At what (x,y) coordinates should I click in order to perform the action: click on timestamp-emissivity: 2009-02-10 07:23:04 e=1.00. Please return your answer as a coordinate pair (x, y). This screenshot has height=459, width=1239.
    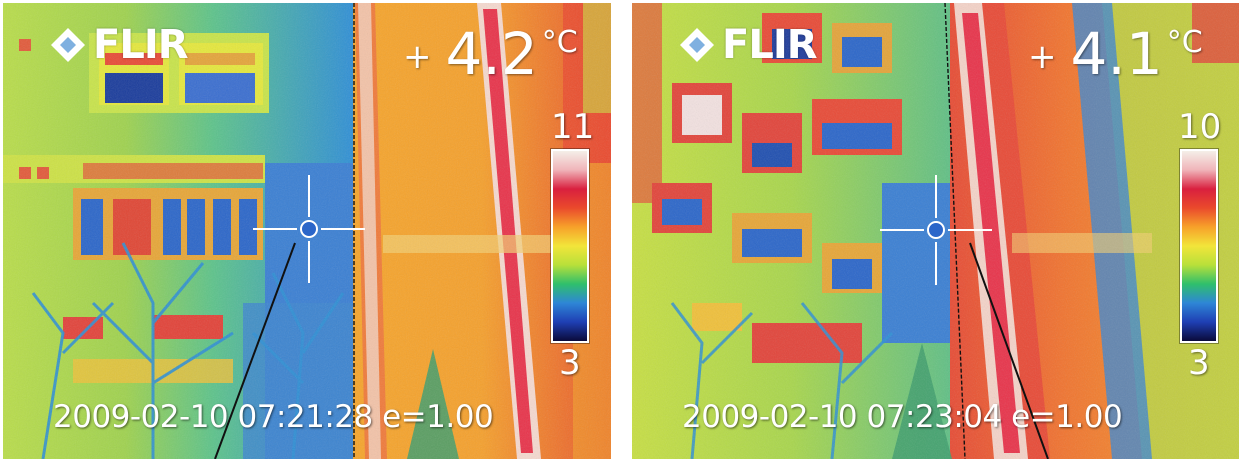
    Looking at the image, I should click on (902, 417).